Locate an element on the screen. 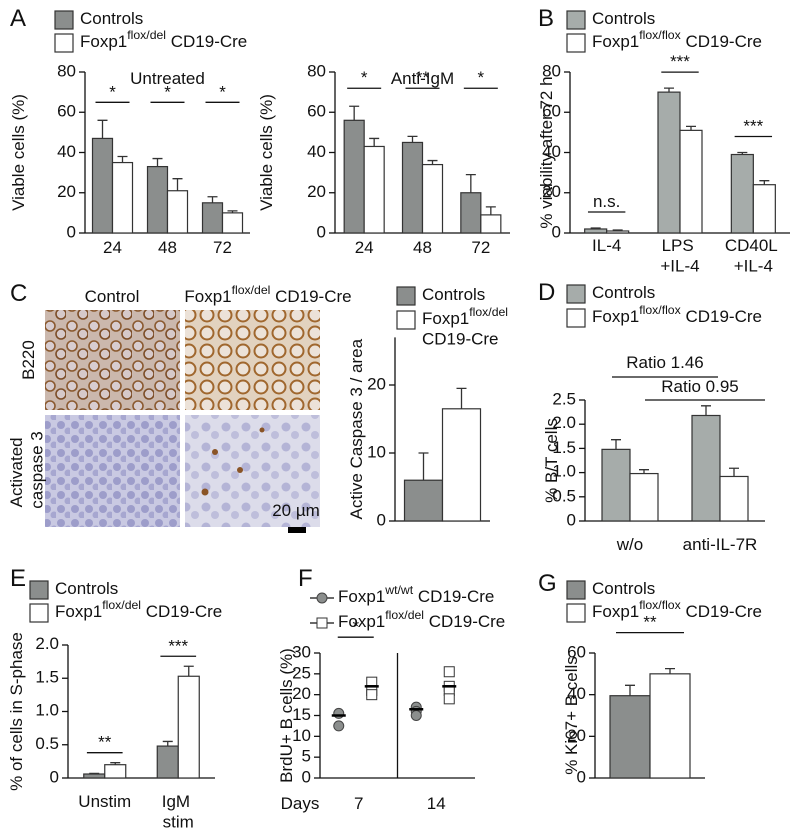 The height and width of the screenshot is (837, 800). x-tick-label: 7 is located at coordinates (358, 803).